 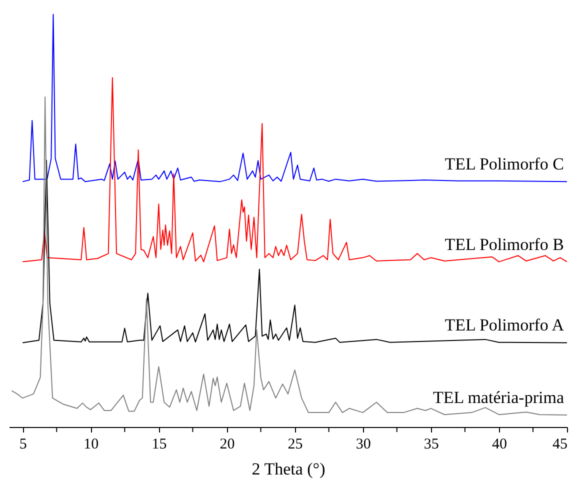 I want to click on series-label: TEL Polimorfo A, so click(x=504, y=325).